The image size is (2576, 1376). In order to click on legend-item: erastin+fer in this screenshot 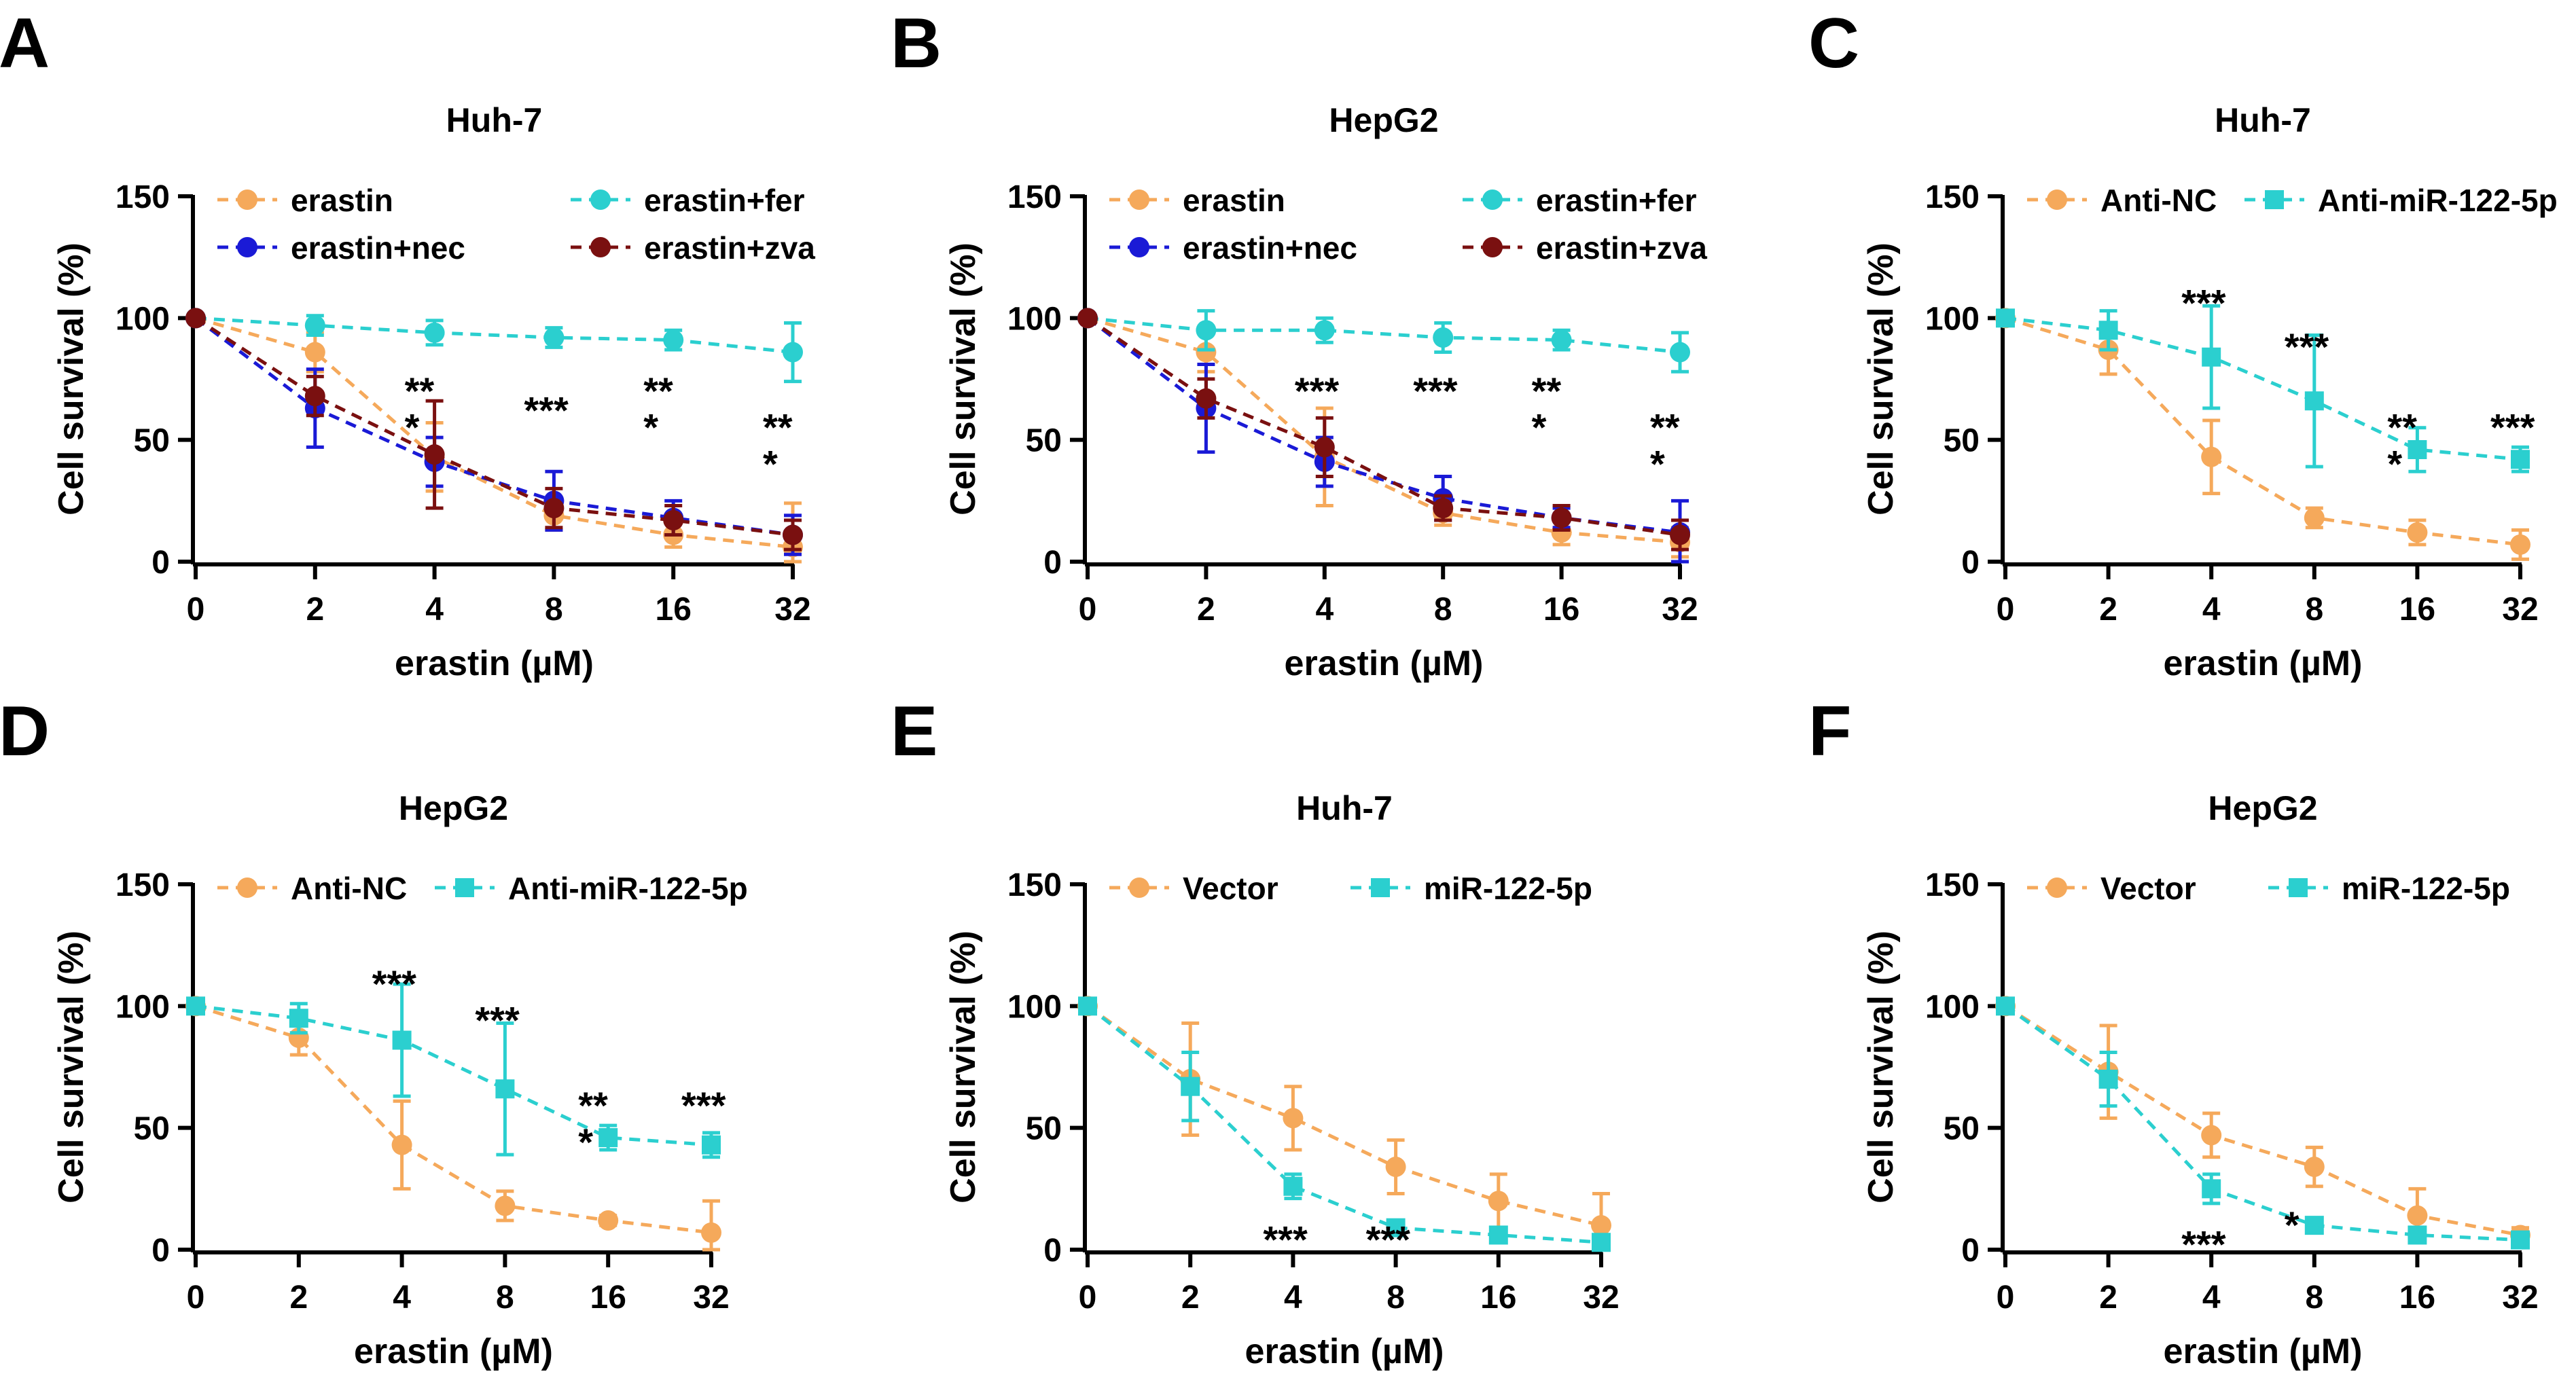, I will do `click(688, 200)`.